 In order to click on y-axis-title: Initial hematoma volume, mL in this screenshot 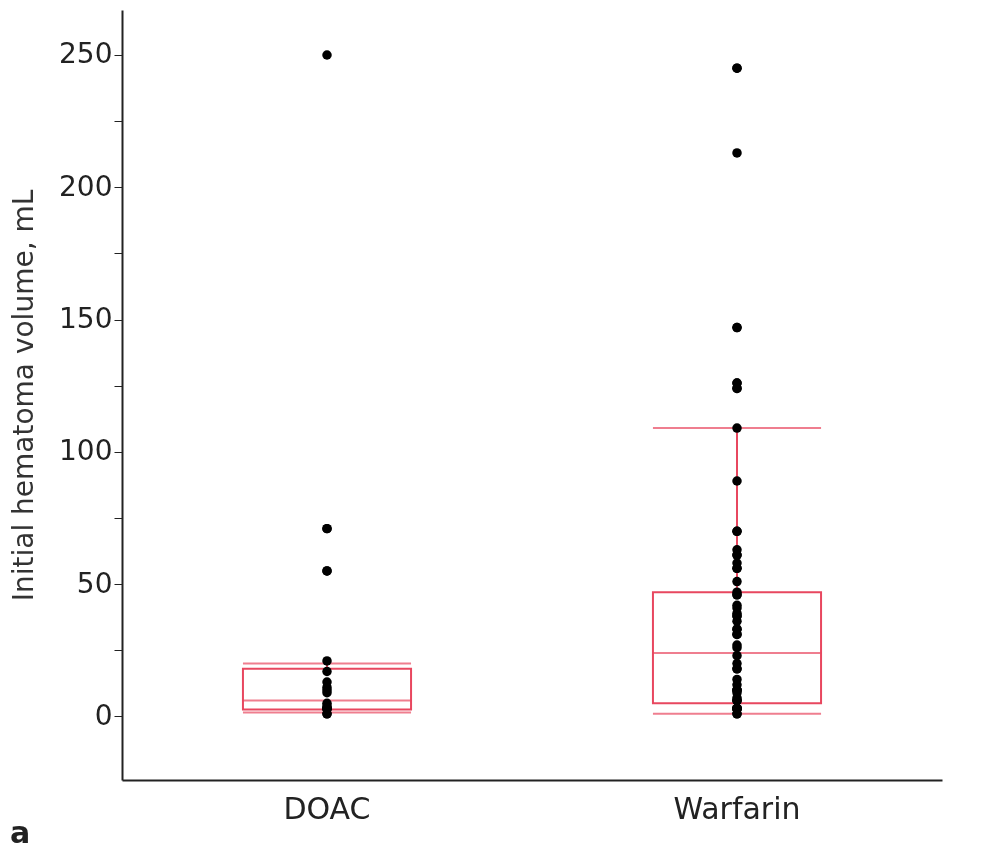, I will do `click(24, 395)`.